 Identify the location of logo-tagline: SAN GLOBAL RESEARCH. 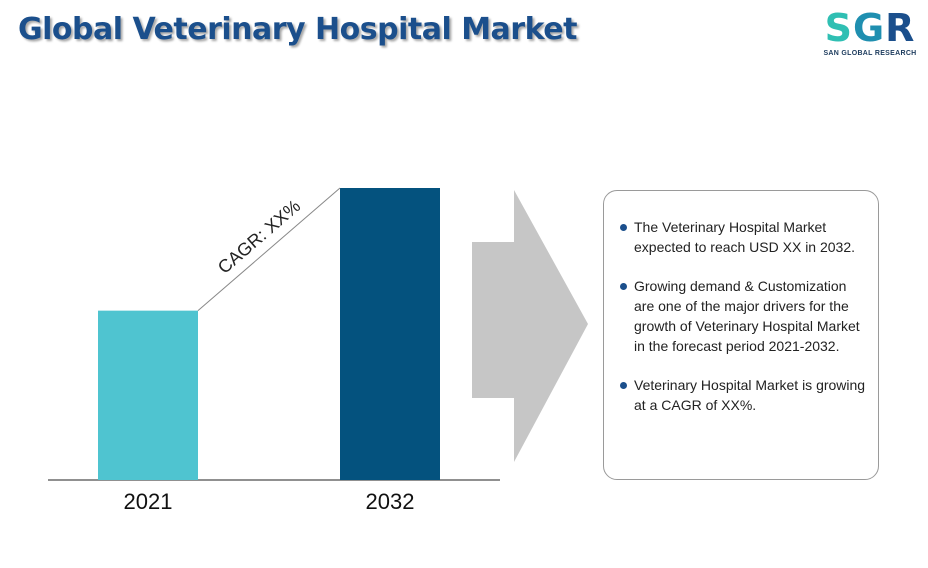
(870, 53).